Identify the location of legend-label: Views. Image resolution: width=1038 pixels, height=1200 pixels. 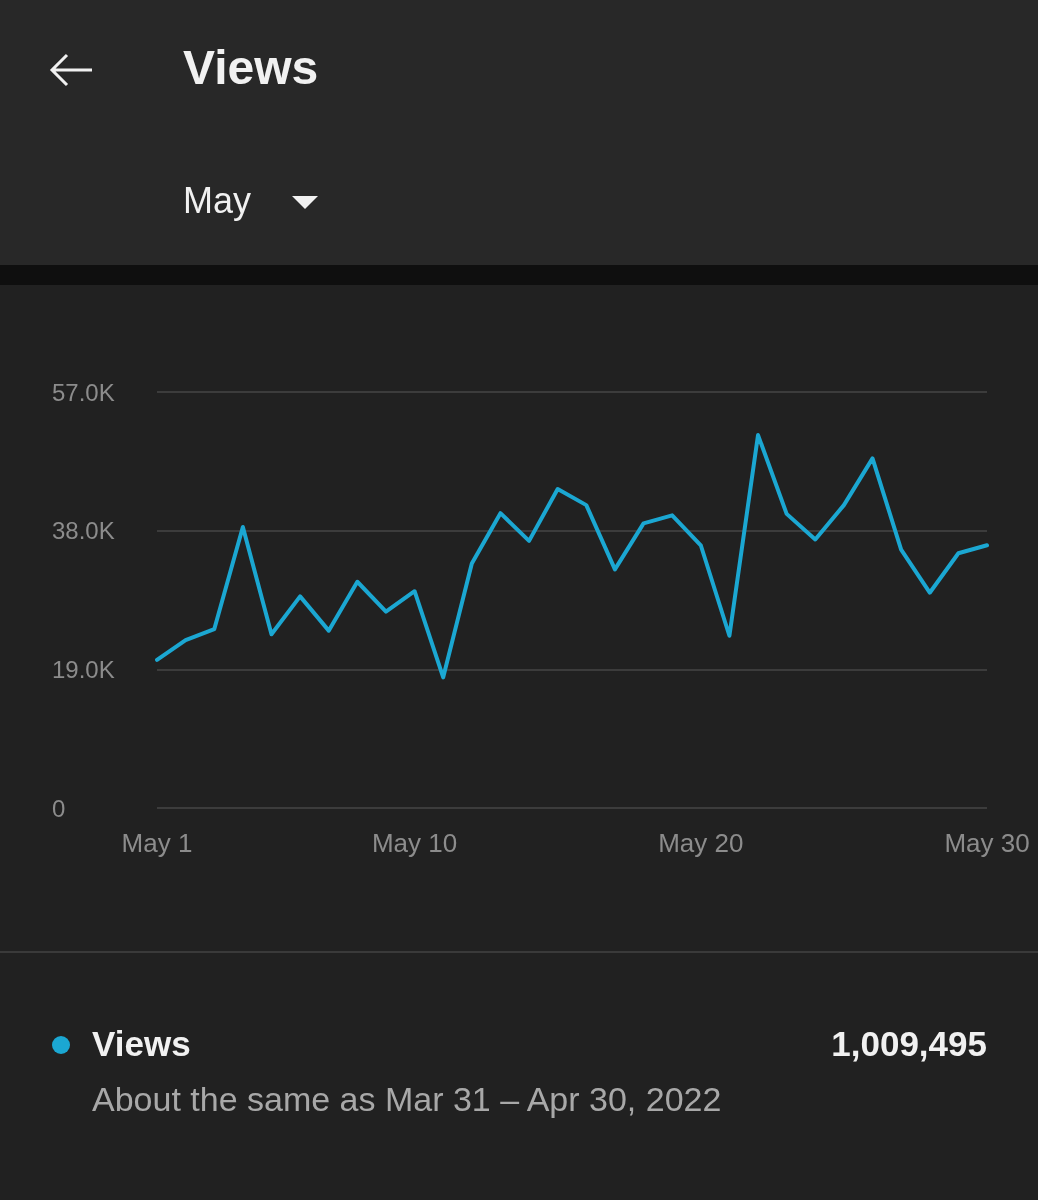
(141, 1044).